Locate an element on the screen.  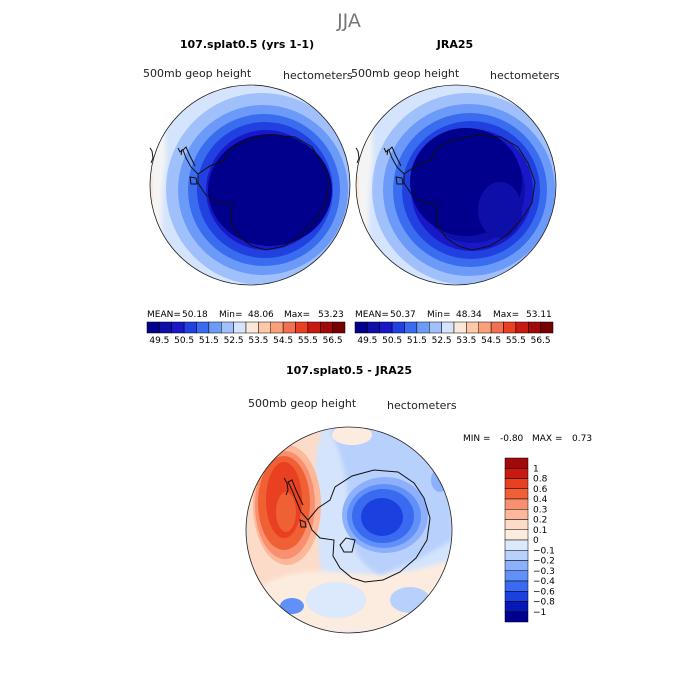
panel-obs-mean-label: MEAN= is located at coordinates (372, 315).